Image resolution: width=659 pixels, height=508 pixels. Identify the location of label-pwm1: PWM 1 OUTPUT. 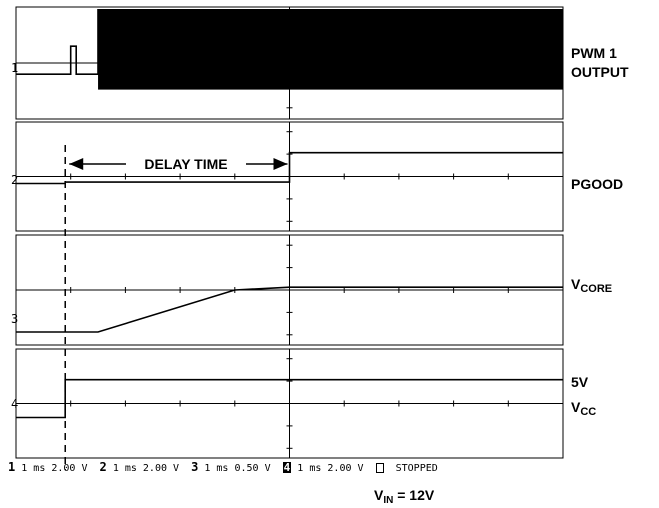
(600, 62).